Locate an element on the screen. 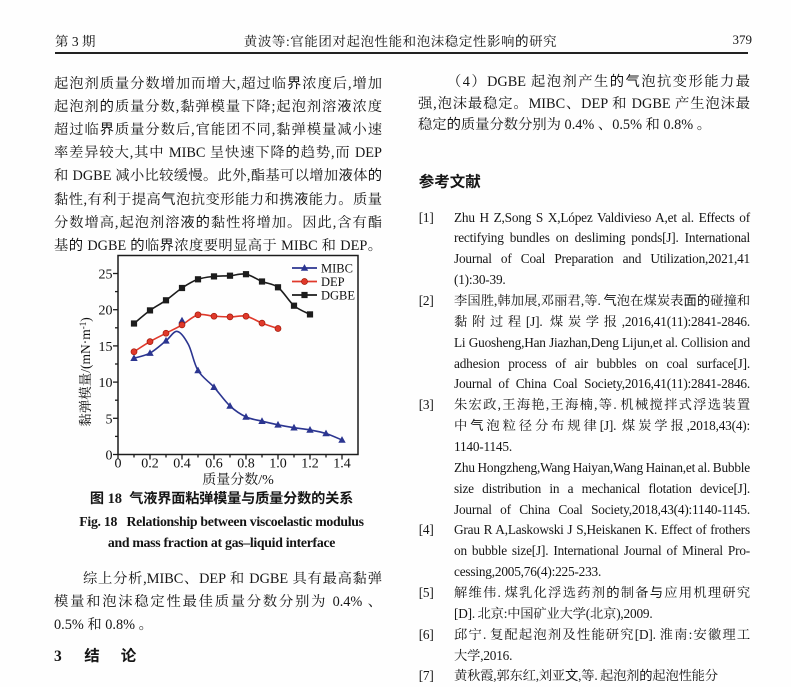  svg-text: 25 is located at coordinates (106, 275).